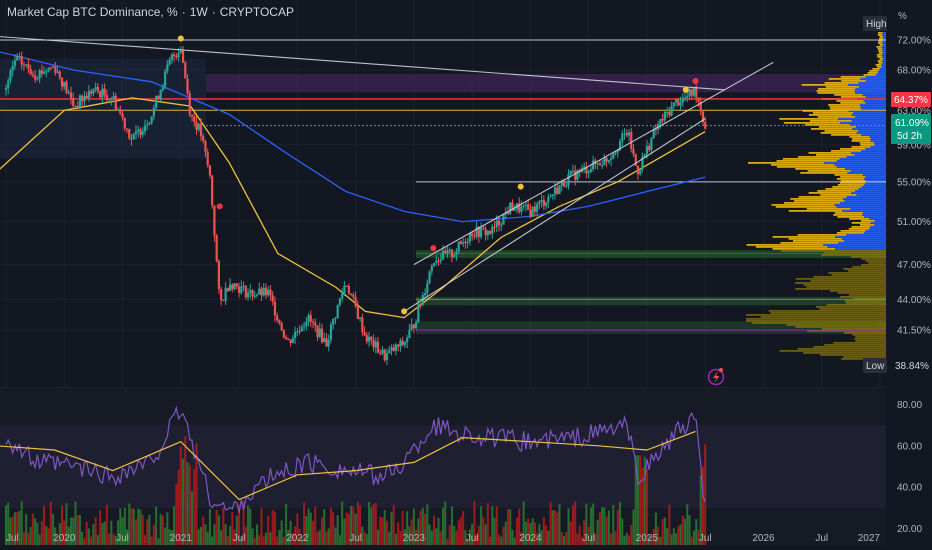 Image resolution: width=932 pixels, height=550 pixels. I want to click on chart-title: Market Cap BTC Dominance, % · 1W · CRYPTOCAP, so click(152, 12).